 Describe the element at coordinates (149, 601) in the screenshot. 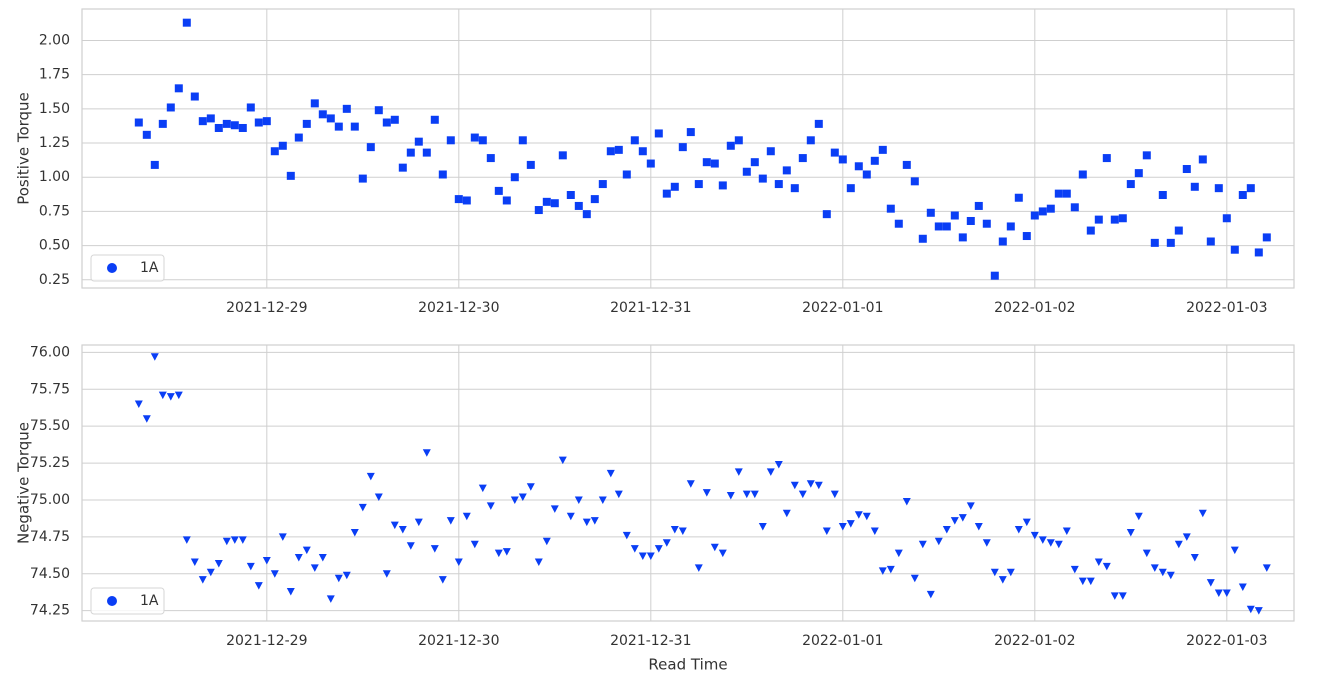

I see `legend-label: 1A` at that location.